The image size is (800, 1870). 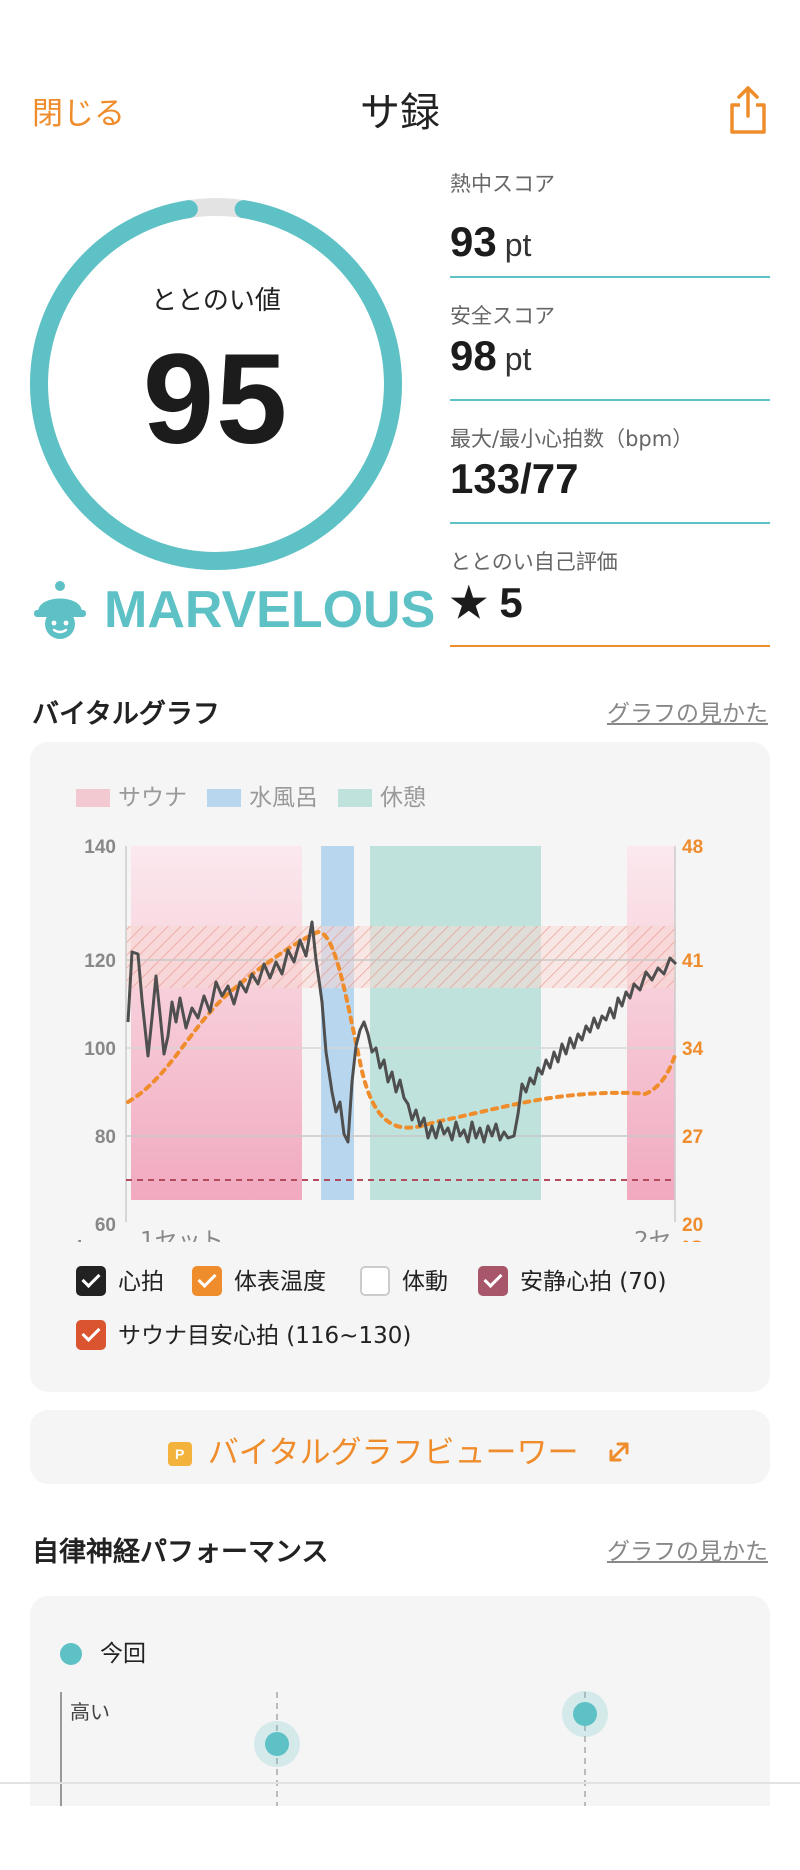 I want to click on toggle-heart-rate: 心拍, so click(x=120, y=1279).